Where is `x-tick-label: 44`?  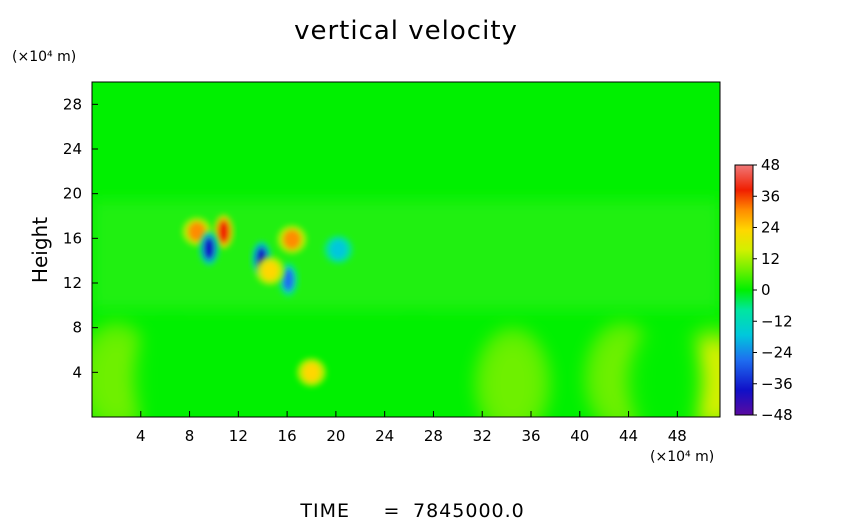 x-tick-label: 44 is located at coordinates (628, 436).